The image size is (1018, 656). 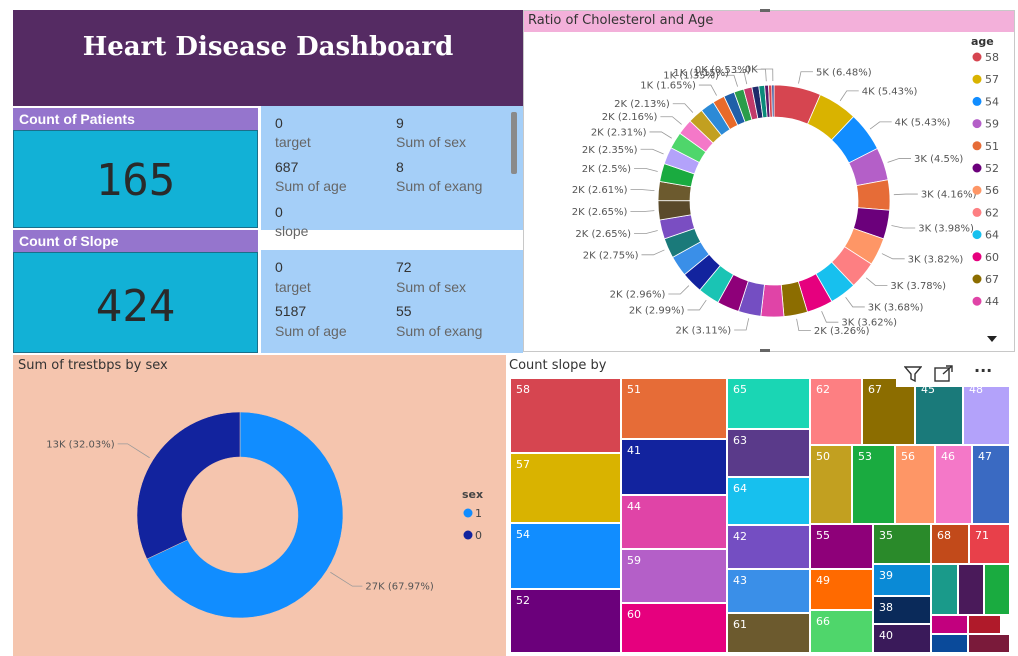 What do you see at coordinates (902, 610) in the screenshot?
I see `treemap-cell: 38` at bounding box center [902, 610].